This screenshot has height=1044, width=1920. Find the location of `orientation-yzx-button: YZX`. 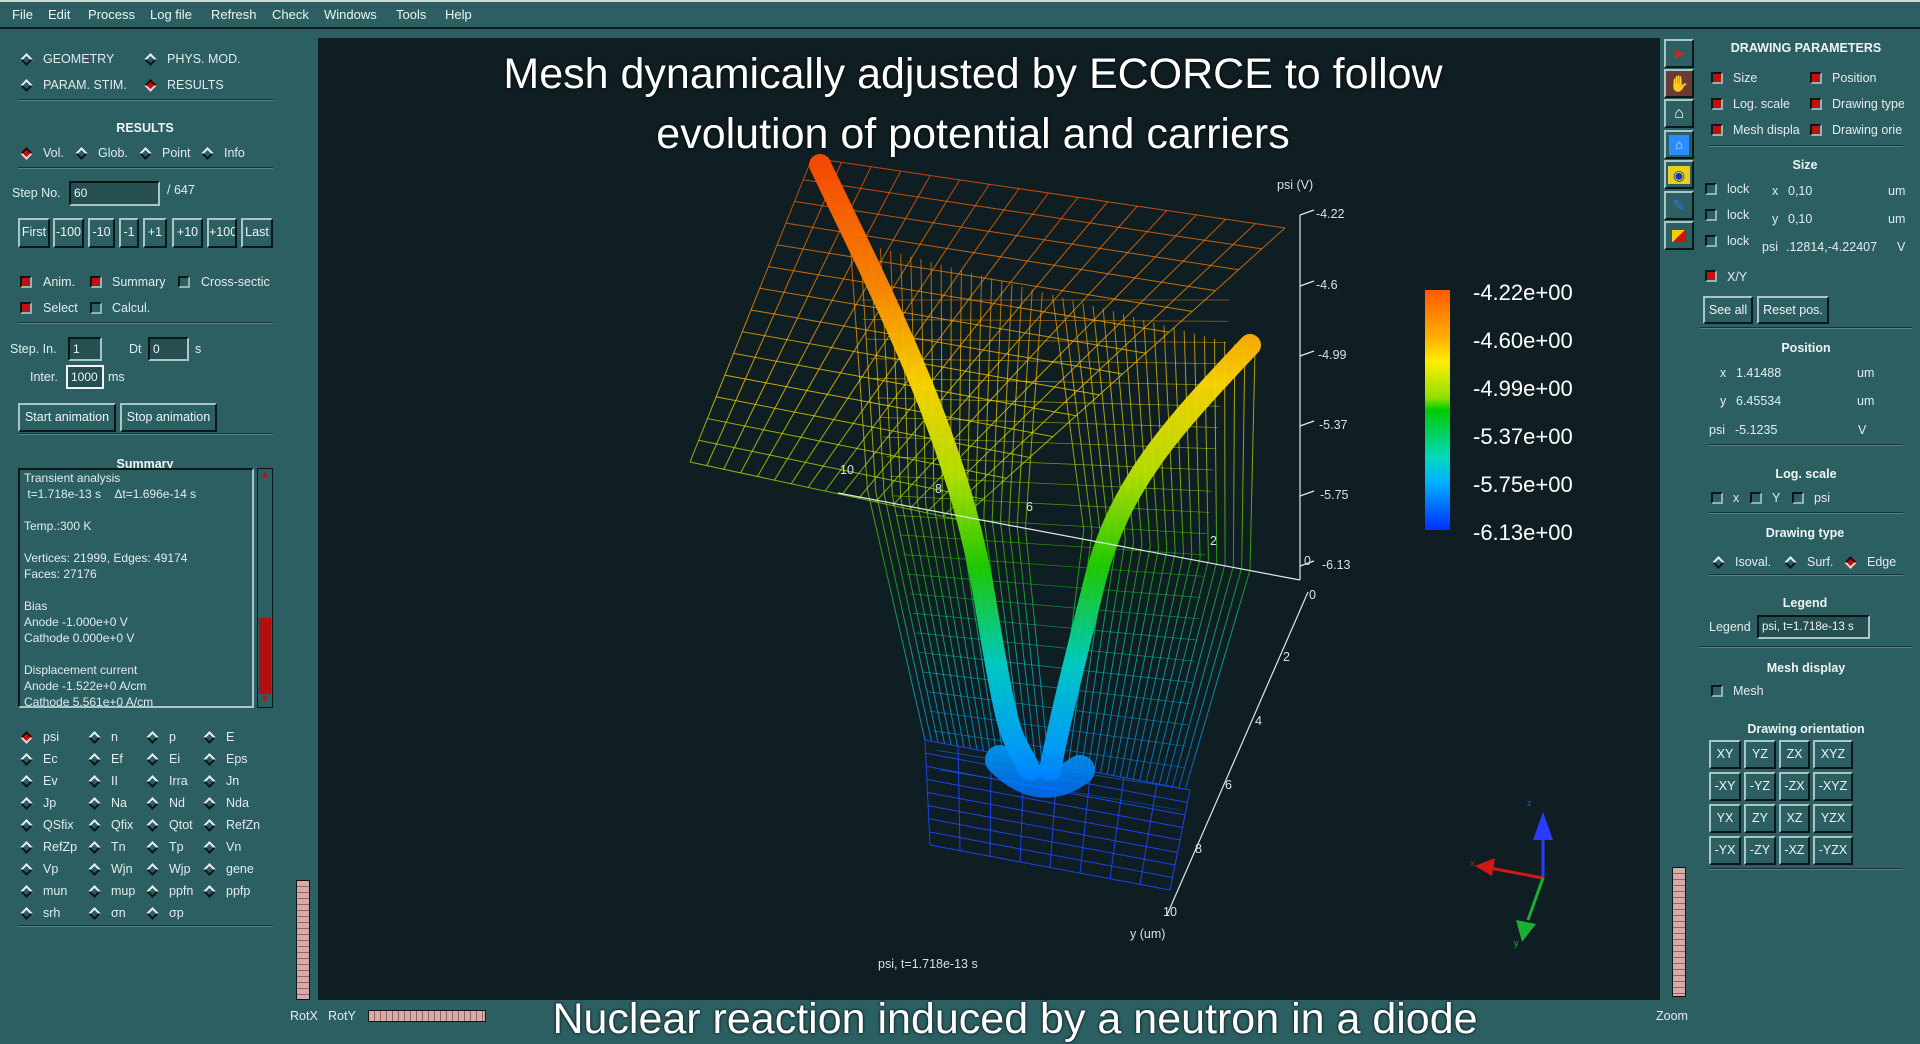

orientation-yzx-button: YZX is located at coordinates (1833, 818).